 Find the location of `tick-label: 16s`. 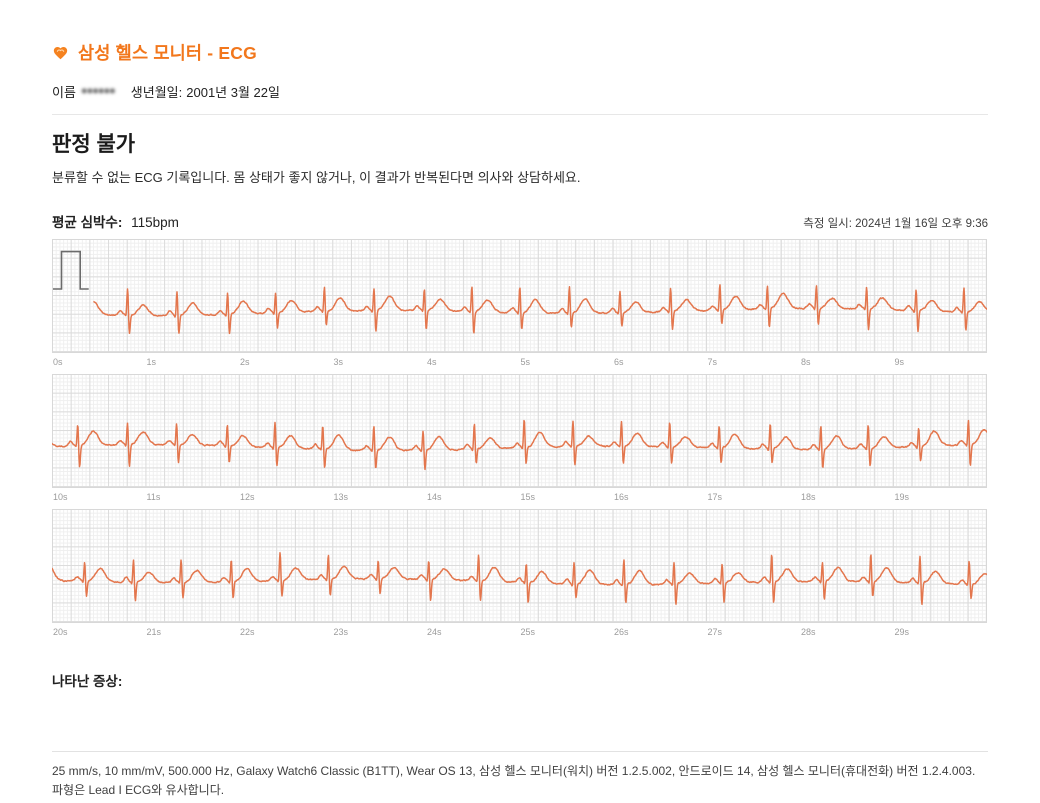

tick-label: 16s is located at coordinates (621, 497).